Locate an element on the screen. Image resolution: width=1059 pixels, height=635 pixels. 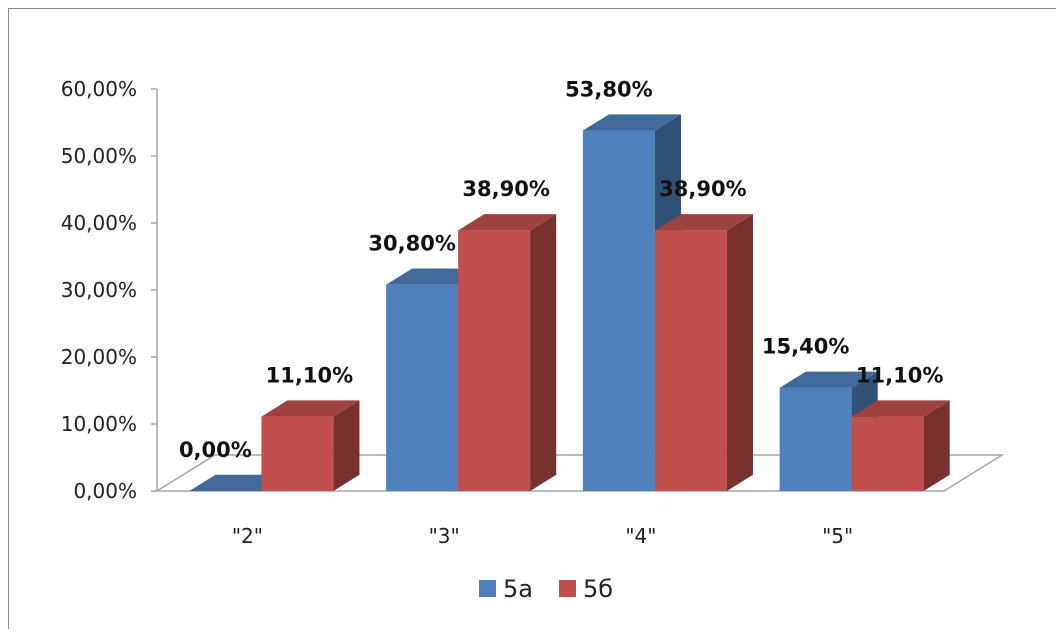
legend-item-0: 5а is located at coordinates (506, 589).